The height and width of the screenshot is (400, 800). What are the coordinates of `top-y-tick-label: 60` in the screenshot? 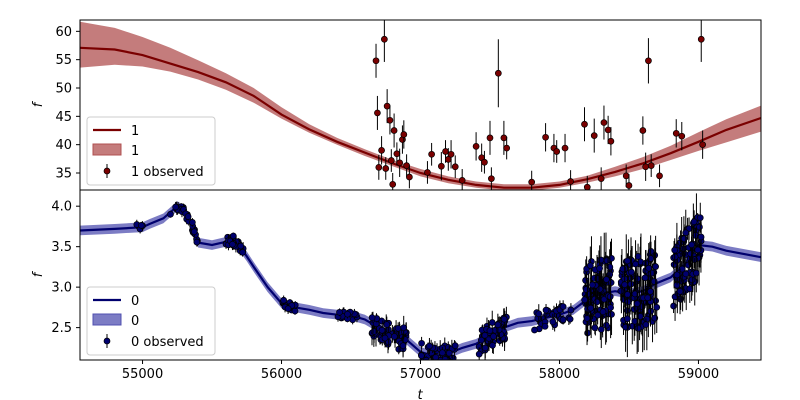 It's located at (63, 32).